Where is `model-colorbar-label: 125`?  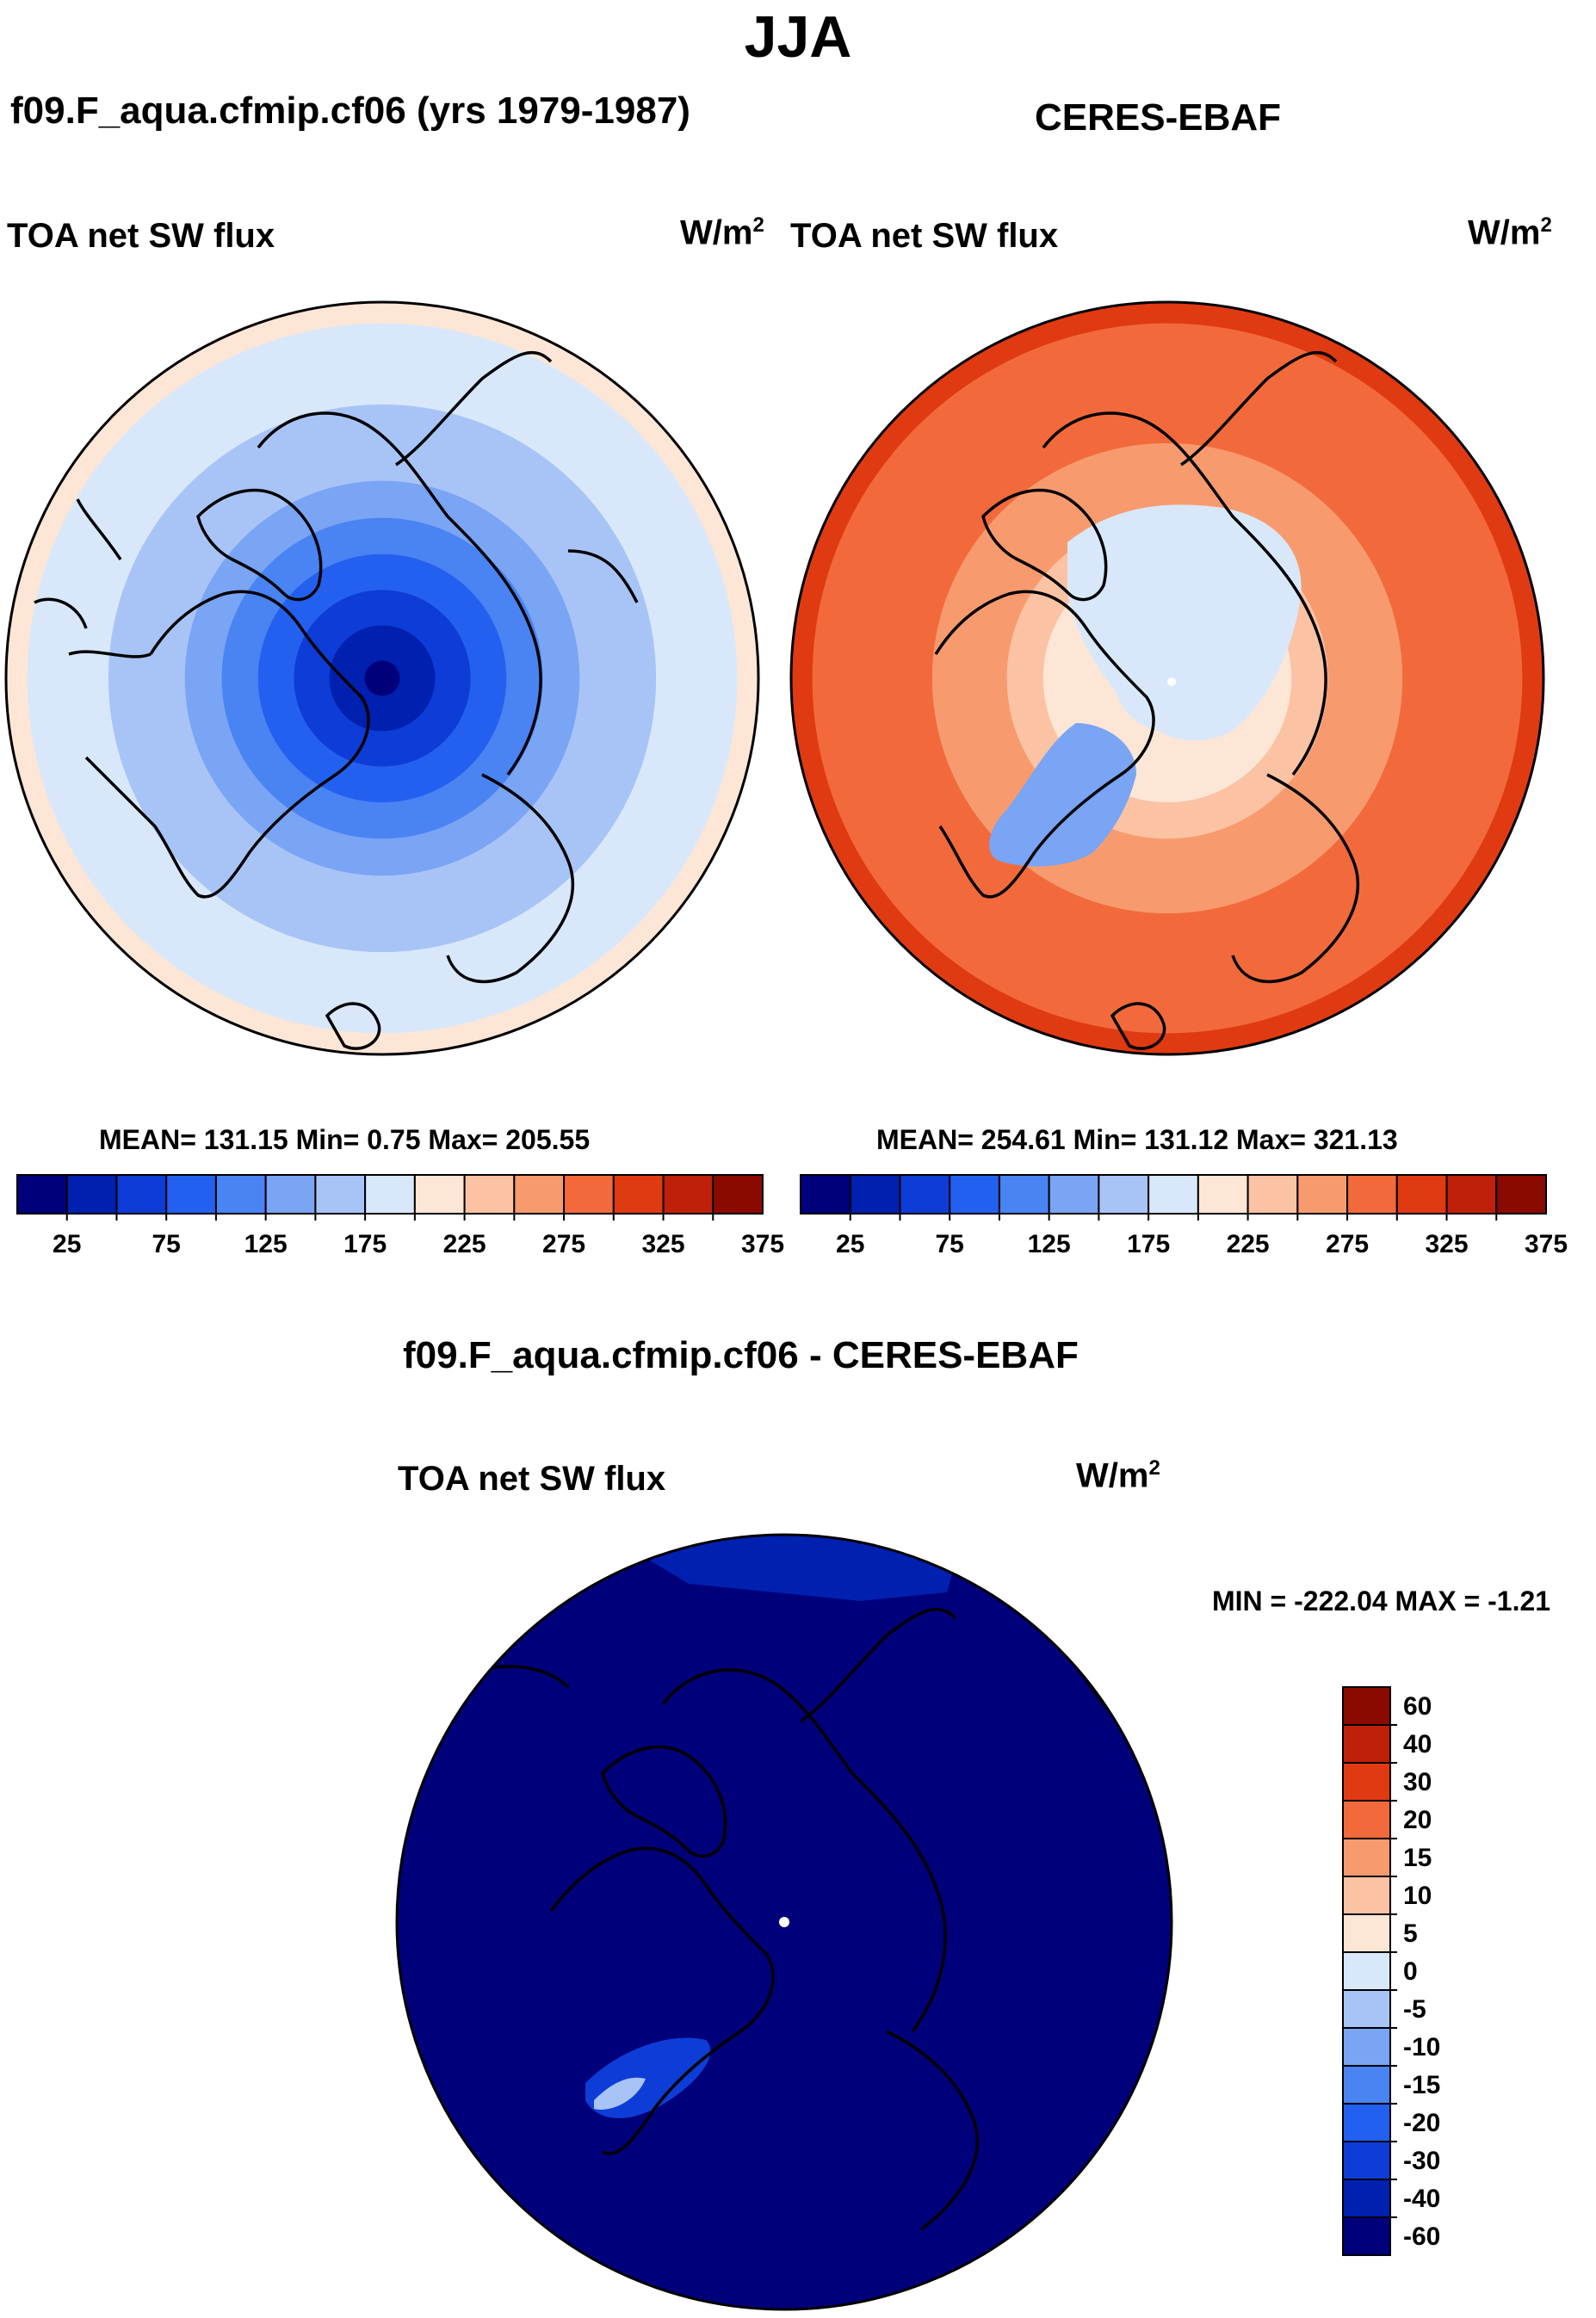 model-colorbar-label: 125 is located at coordinates (266, 1244).